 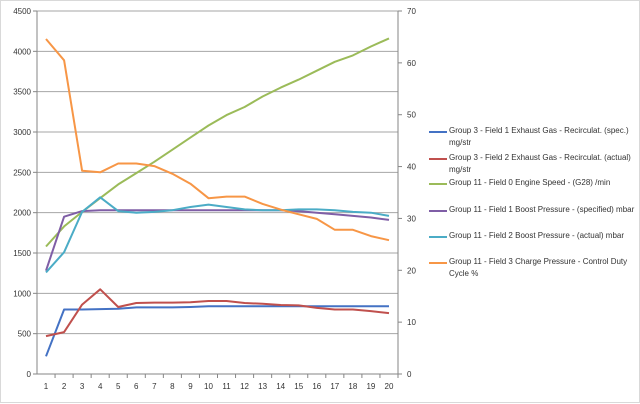 I want to click on x-tick-label: 4, so click(x=100, y=386).